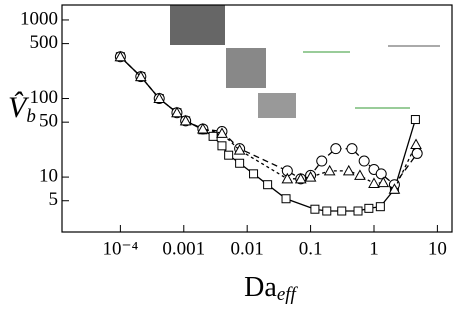 The height and width of the screenshot is (309, 463). Describe the element at coordinates (288, 294) in the screenshot. I see `x-axis-label-sub: eff` at that location.